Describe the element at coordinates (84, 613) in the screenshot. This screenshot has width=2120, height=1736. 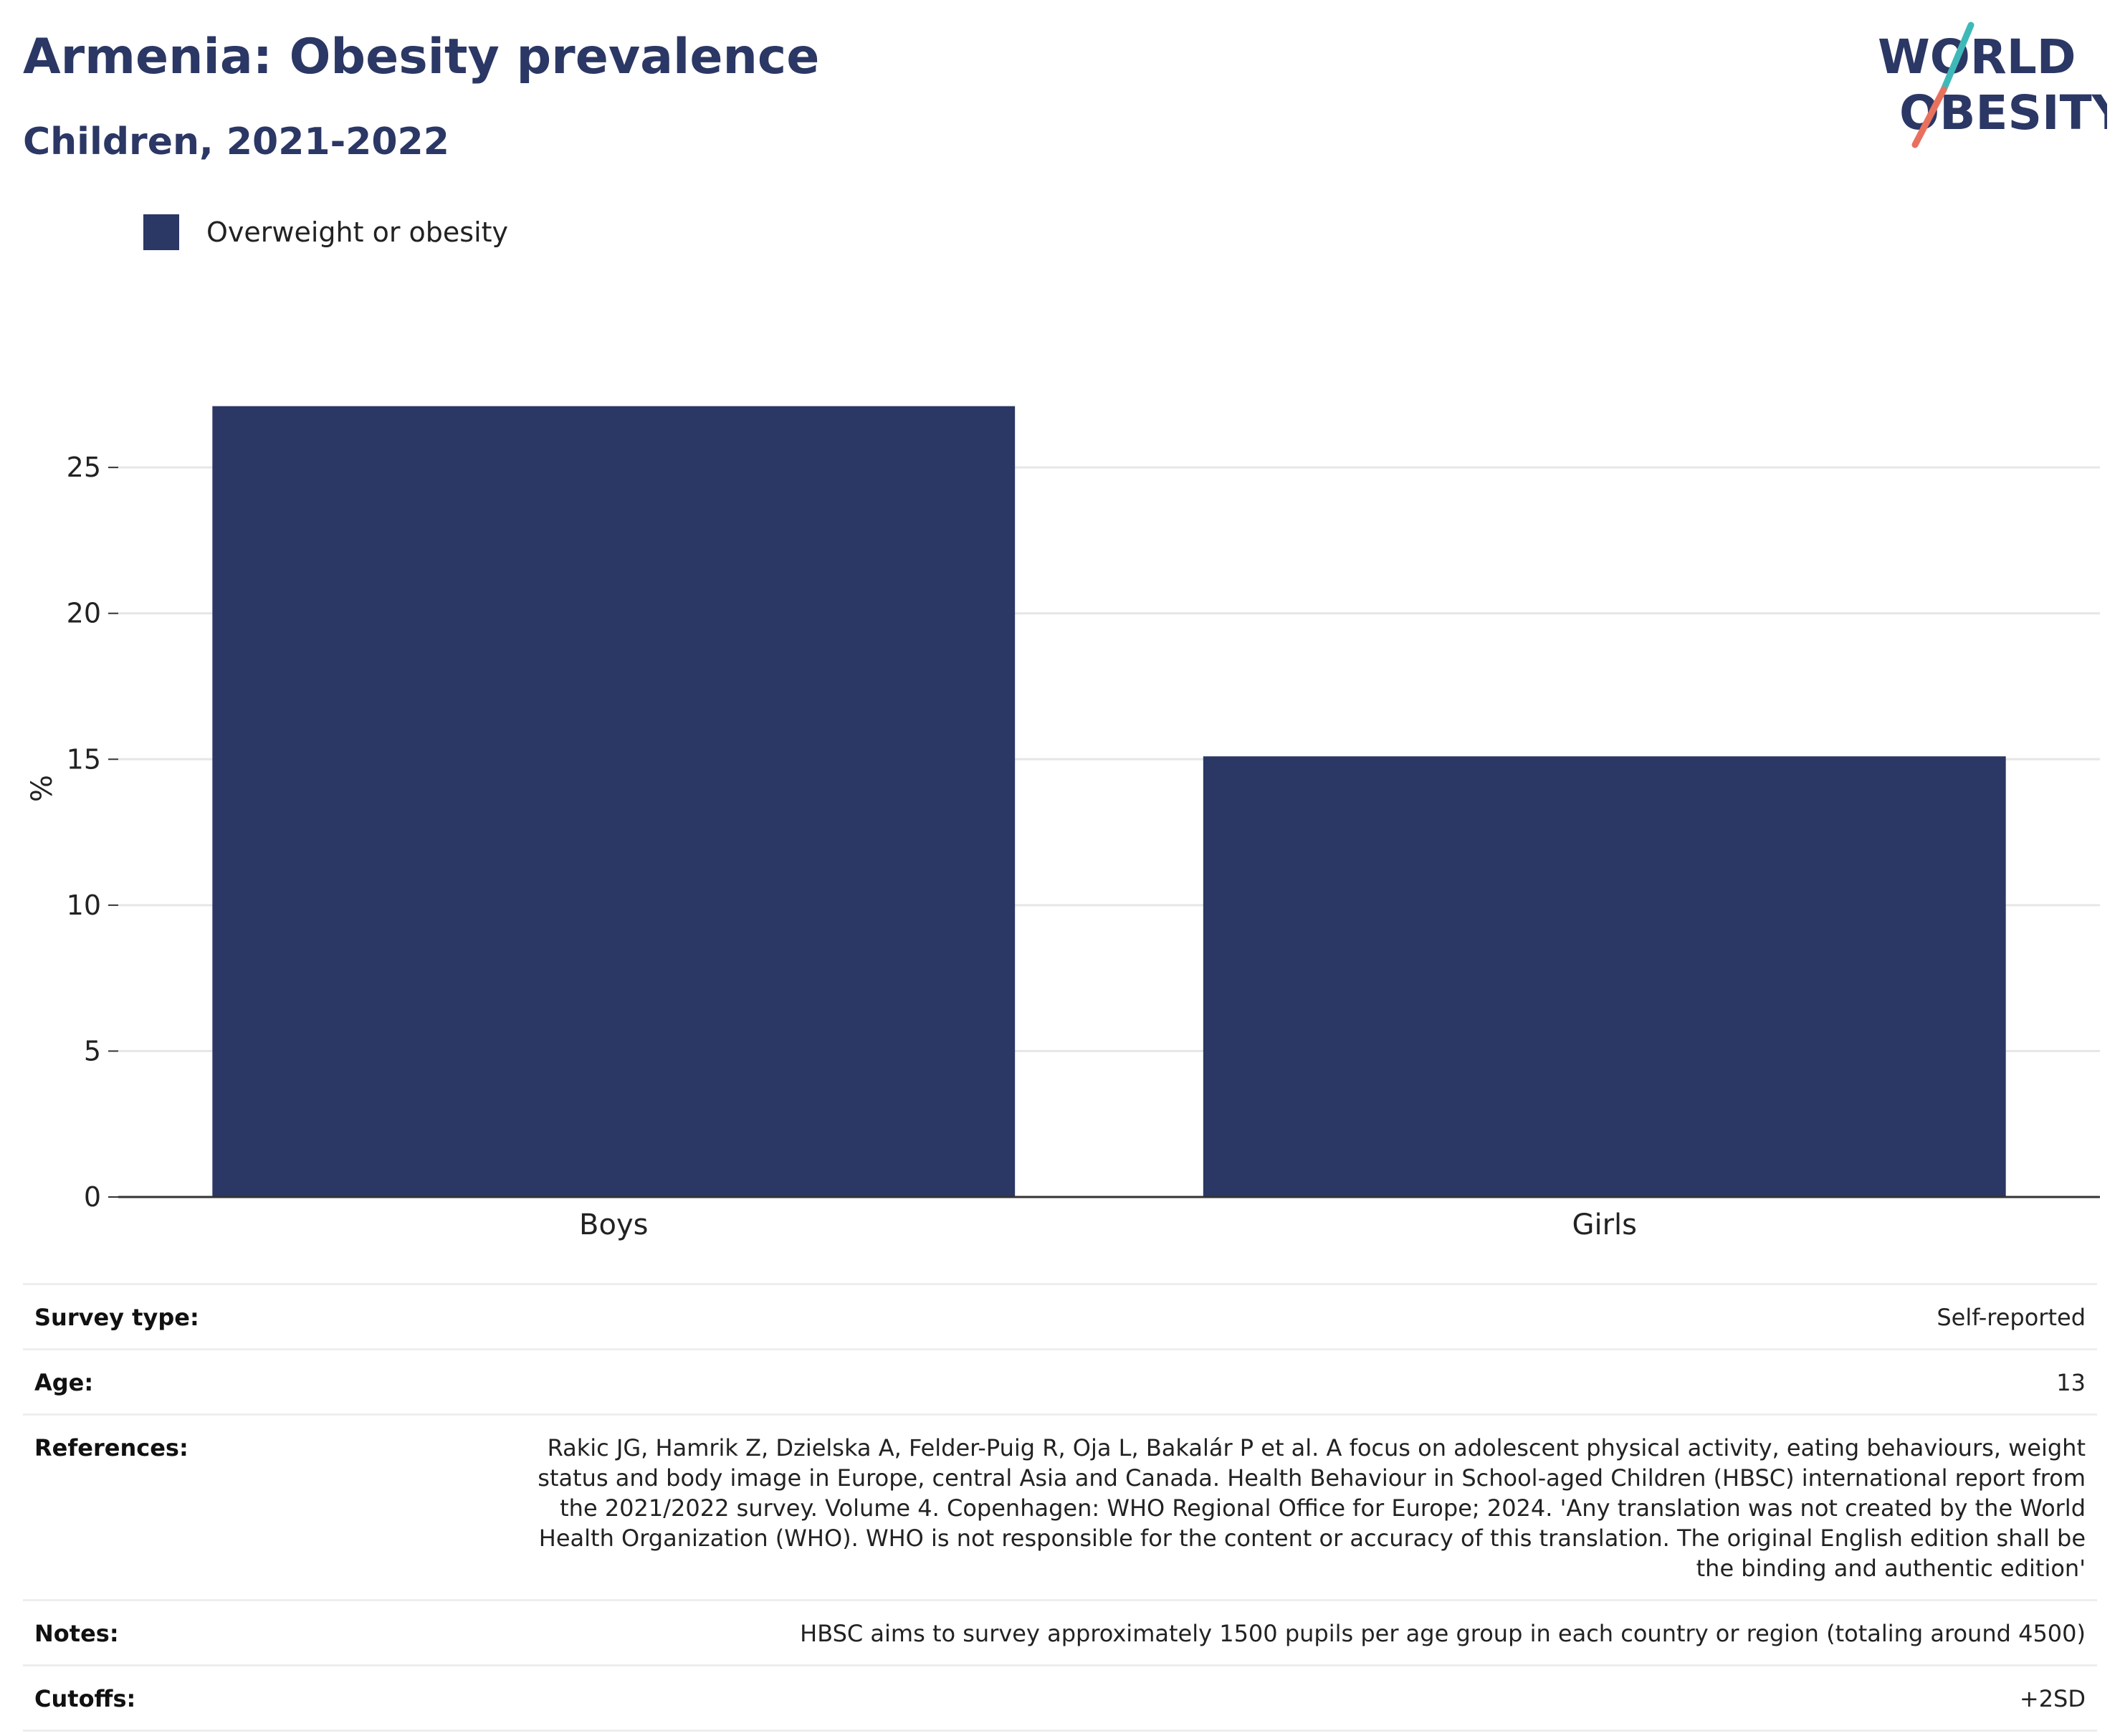
I see `y-tick-label: 20` at that location.